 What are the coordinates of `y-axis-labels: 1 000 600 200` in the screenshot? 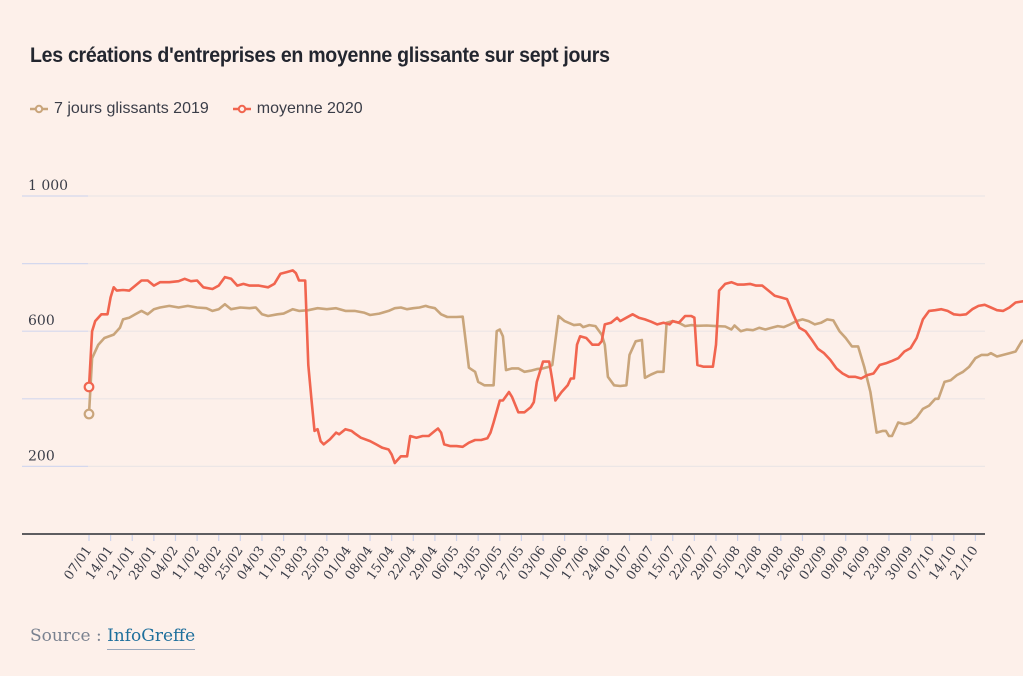 It's located at (48, 321).